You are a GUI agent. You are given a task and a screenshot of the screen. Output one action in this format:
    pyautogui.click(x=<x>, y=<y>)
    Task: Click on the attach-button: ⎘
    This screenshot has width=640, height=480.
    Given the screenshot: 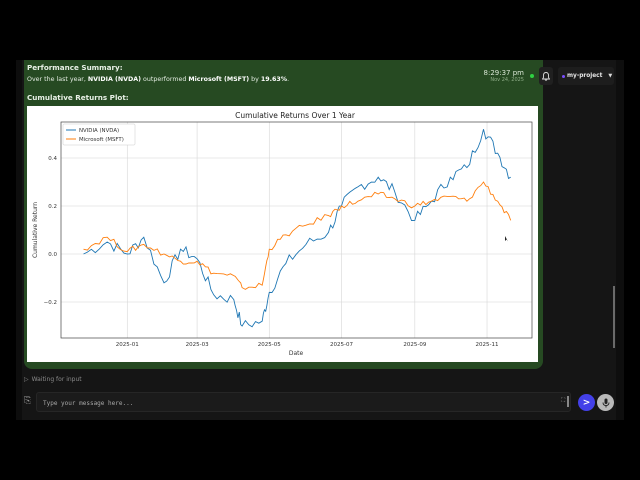 What is the action you would take?
    pyautogui.click(x=27, y=401)
    